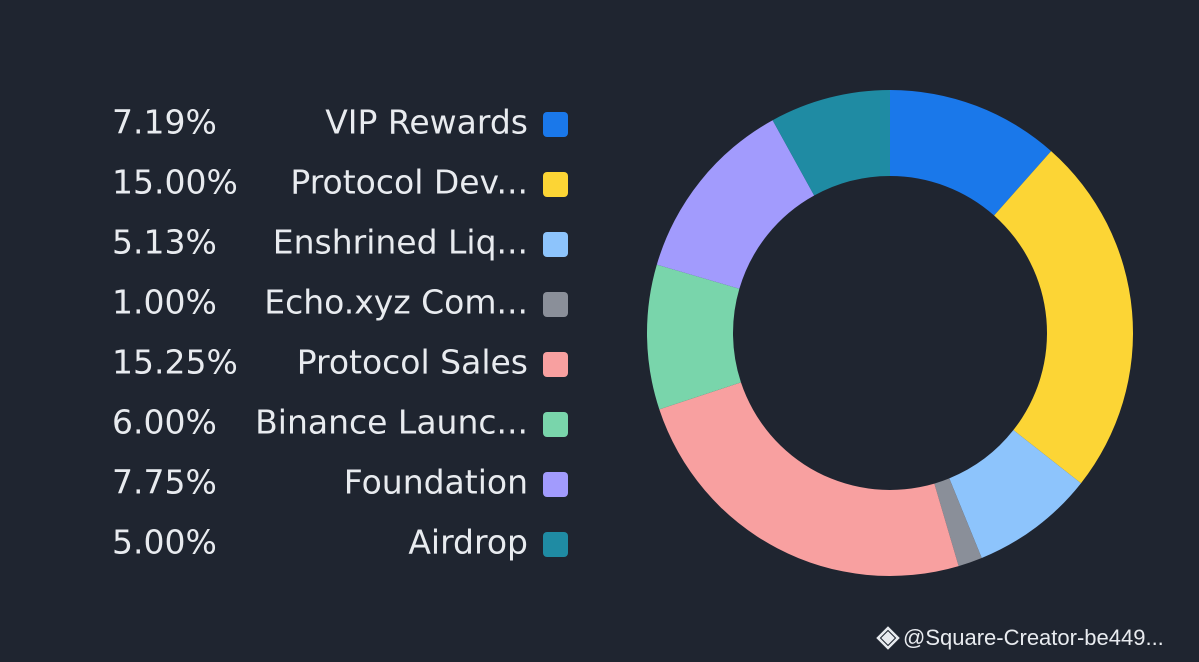 The image size is (1199, 662). Describe the element at coordinates (426, 122) in the screenshot. I see `legend-label: VIP Rewards` at that location.